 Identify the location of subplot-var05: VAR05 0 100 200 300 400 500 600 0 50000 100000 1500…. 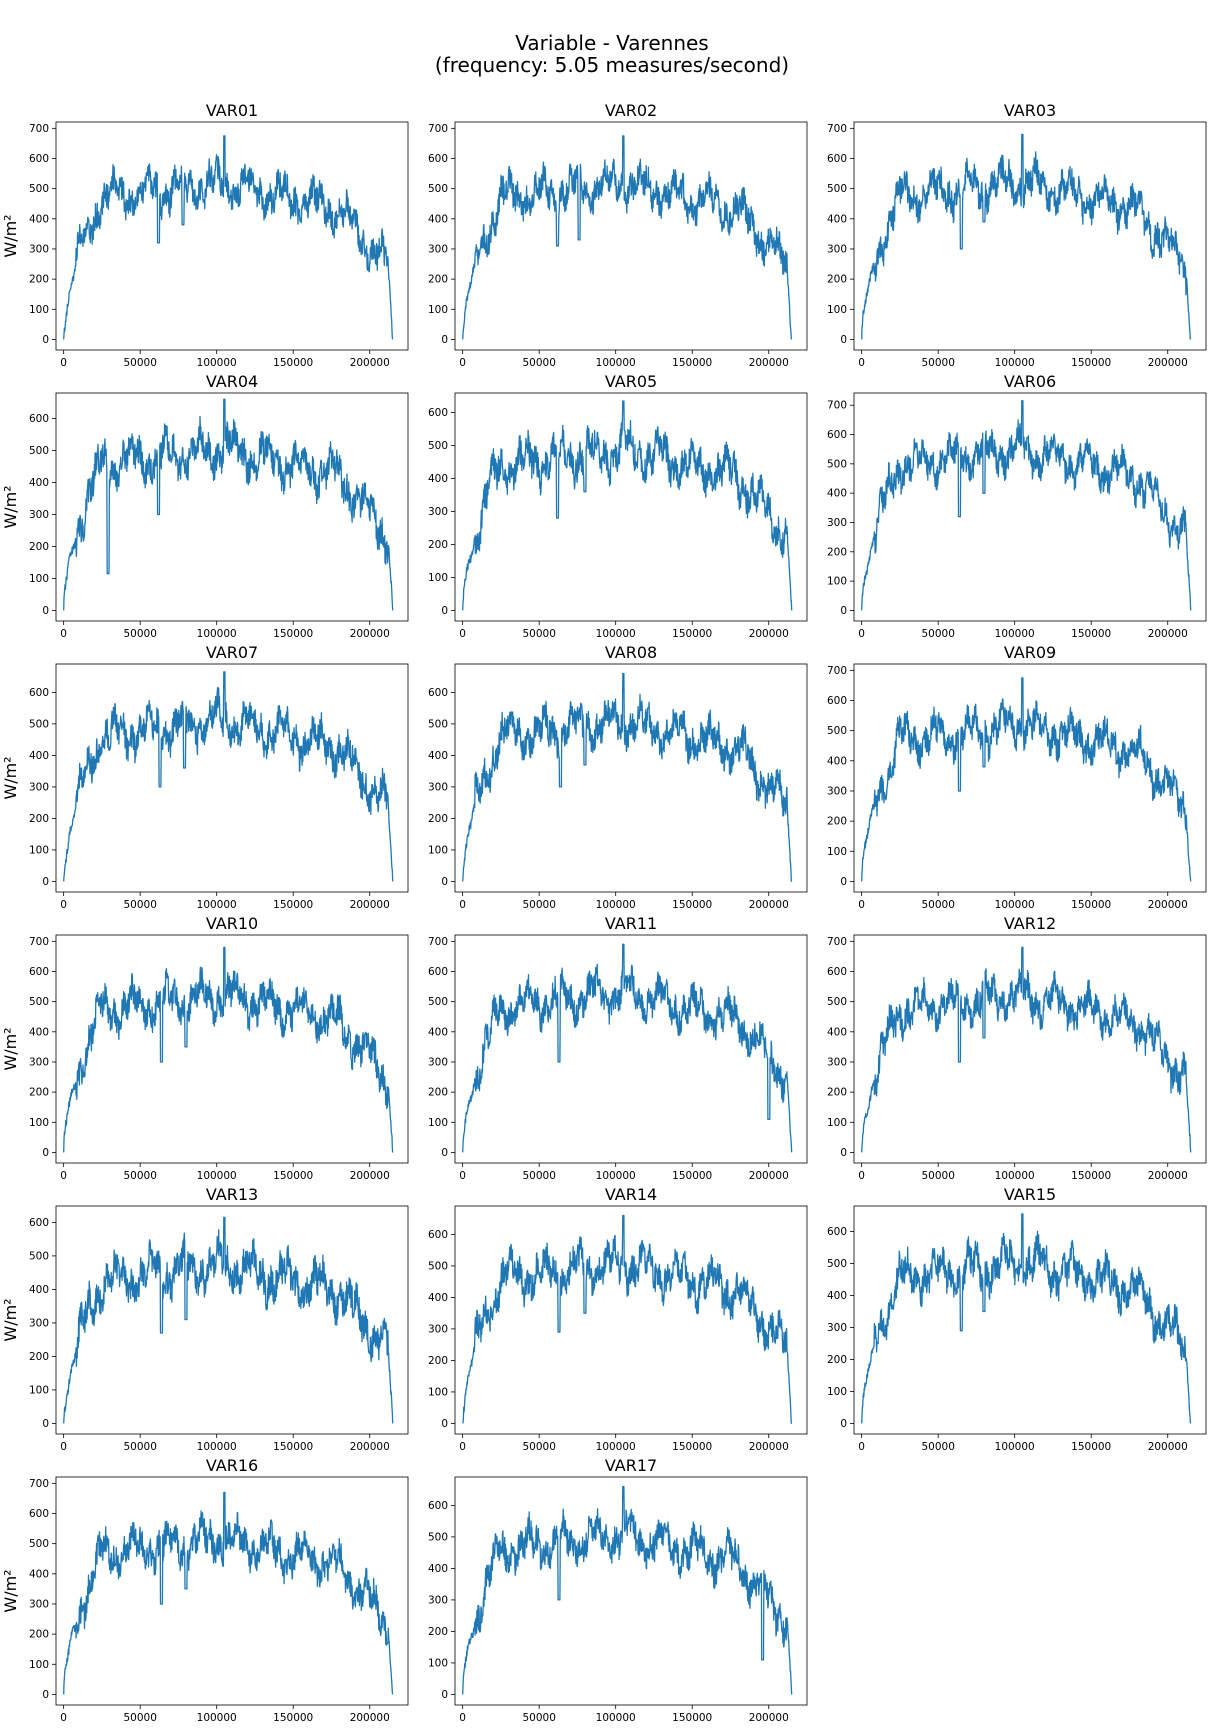
(618, 506).